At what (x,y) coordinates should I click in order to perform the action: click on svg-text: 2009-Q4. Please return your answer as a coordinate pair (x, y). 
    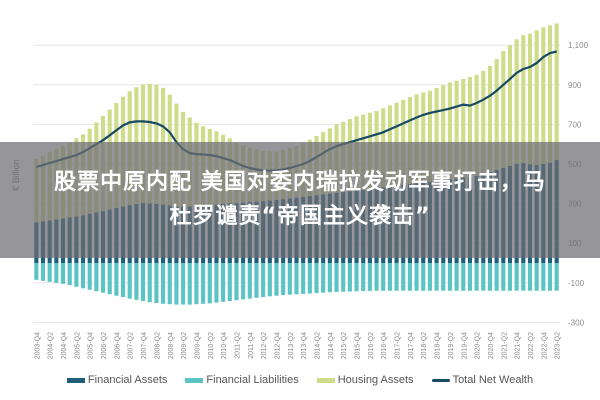
    Looking at the image, I should click on (197, 345).